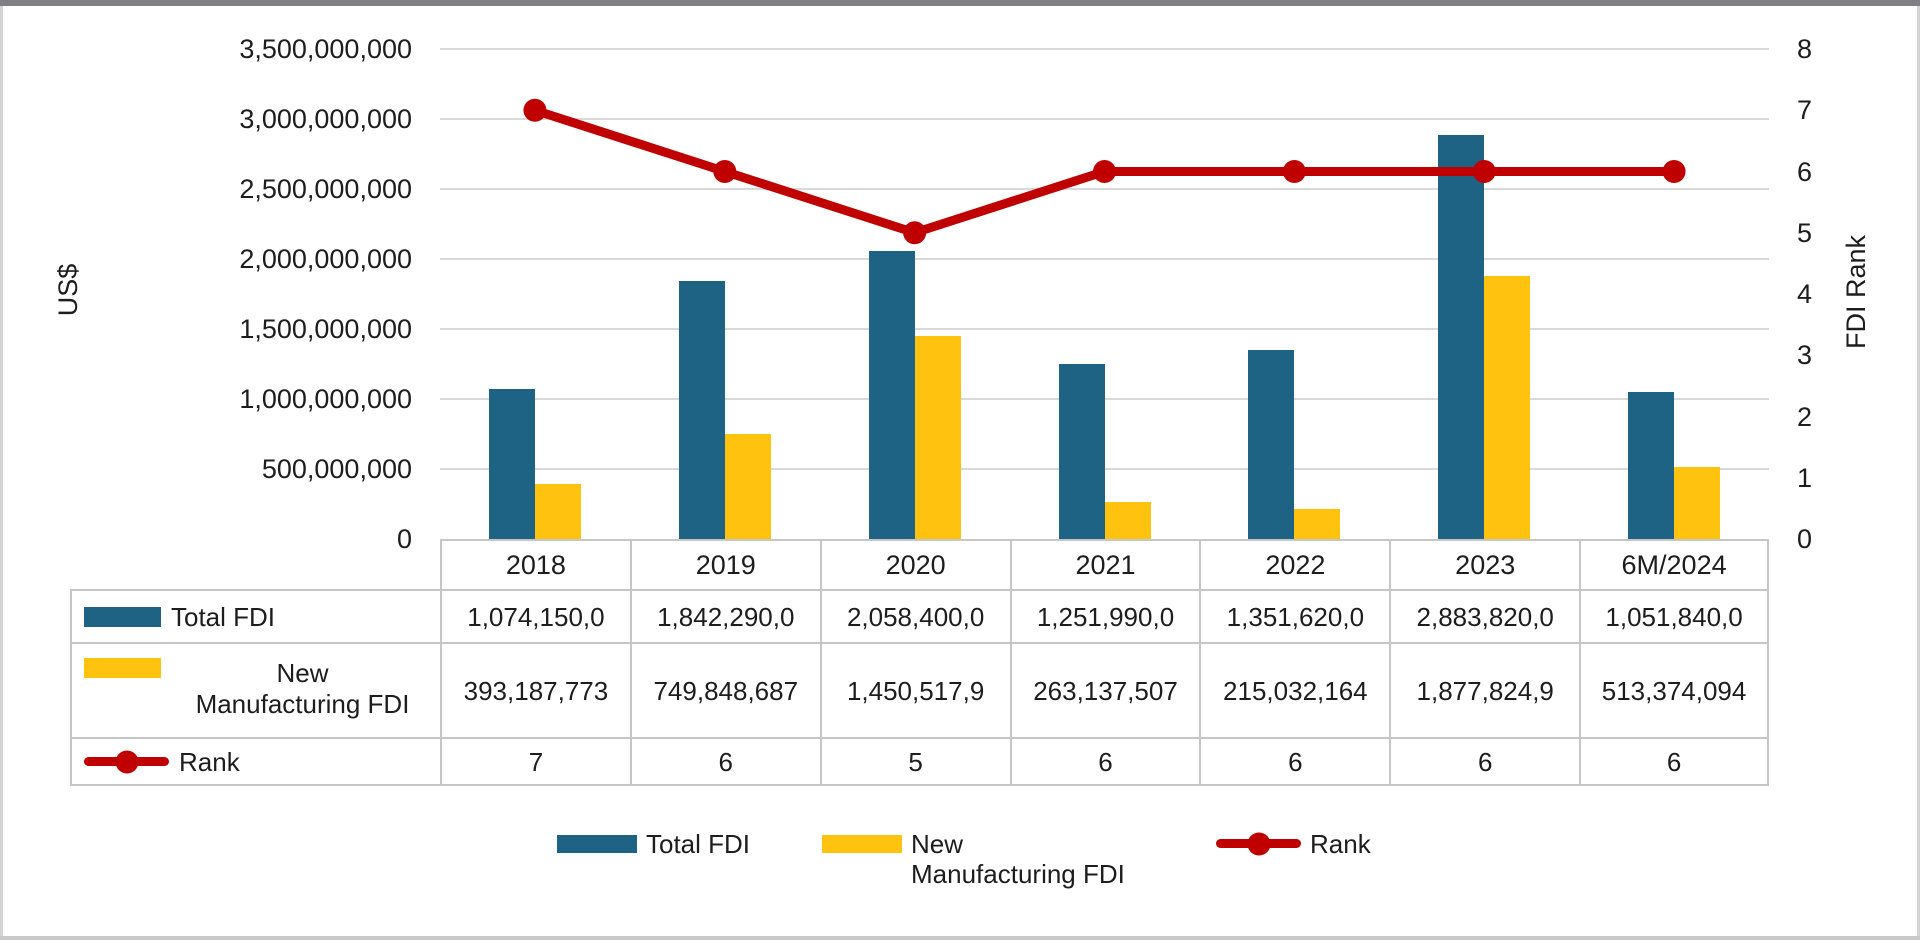  Describe the element at coordinates (1340, 844) in the screenshot. I see `legend-label: Rank` at that location.